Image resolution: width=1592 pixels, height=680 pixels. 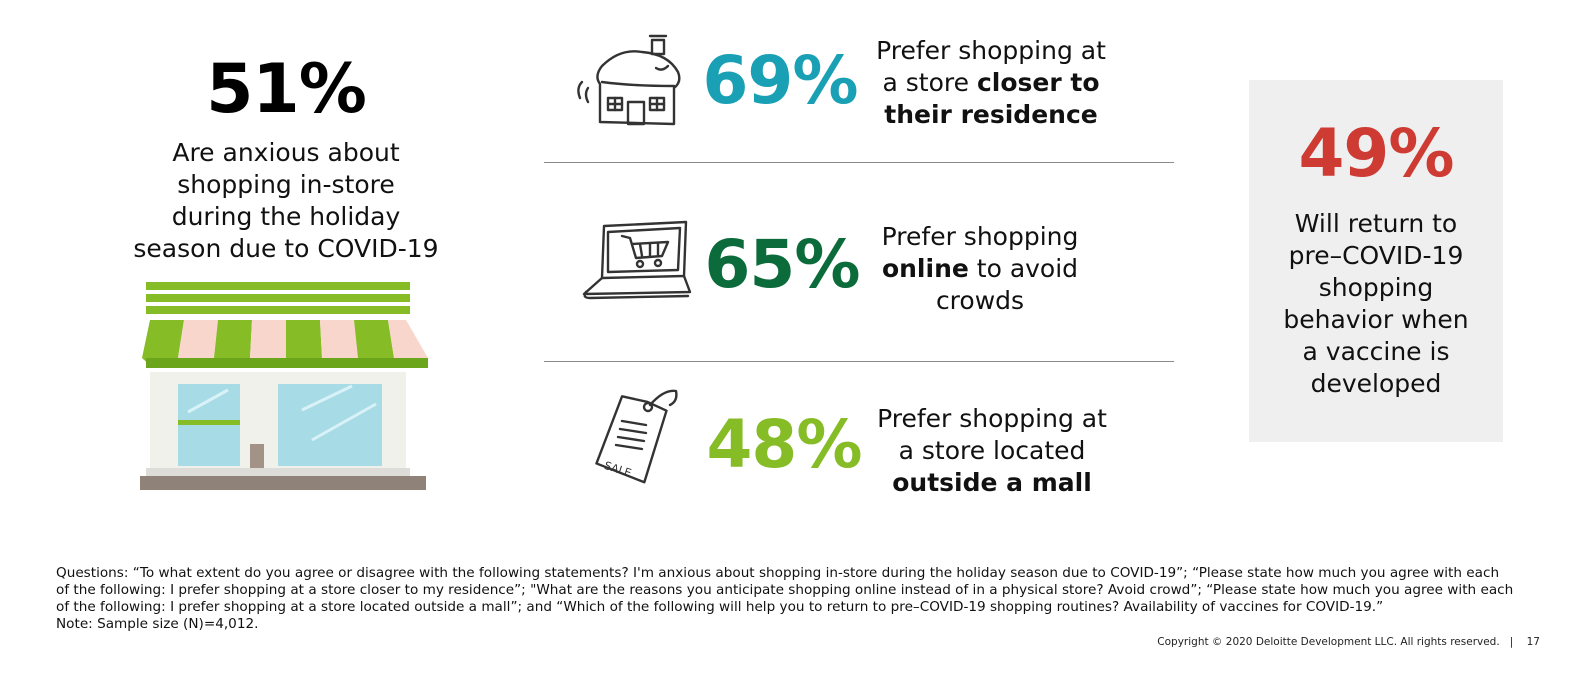 What do you see at coordinates (286, 216) in the screenshot?
I see `anxious-line: during the holiday` at bounding box center [286, 216].